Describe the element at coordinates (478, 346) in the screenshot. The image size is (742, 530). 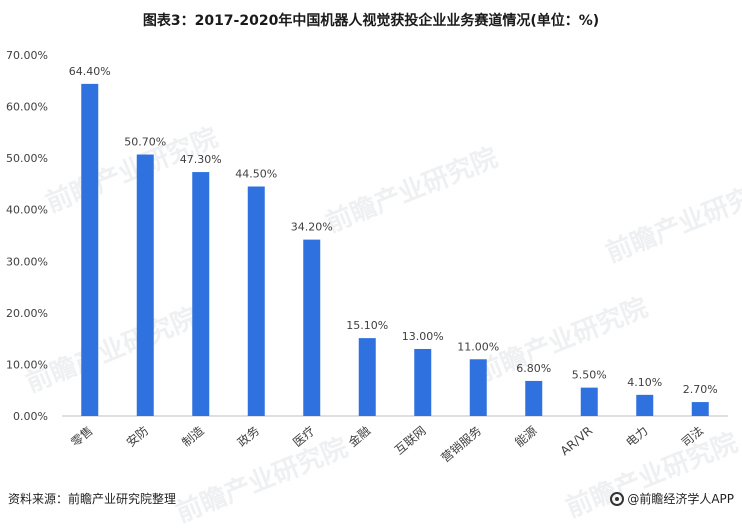
I see `bar-value-label: 11.00%` at that location.